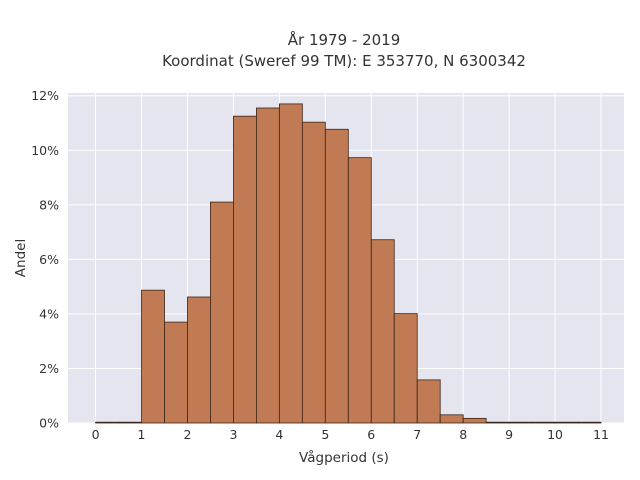  Describe the element at coordinates (555, 434) in the screenshot. I see `x-tick-label: 10` at that location.